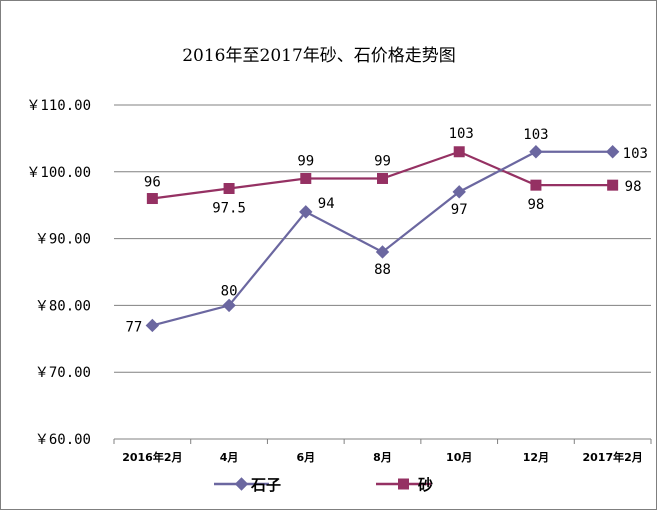 The height and width of the screenshot is (511, 657). What do you see at coordinates (229, 291) in the screenshot?
I see `stone-data-label: 80` at bounding box center [229, 291].